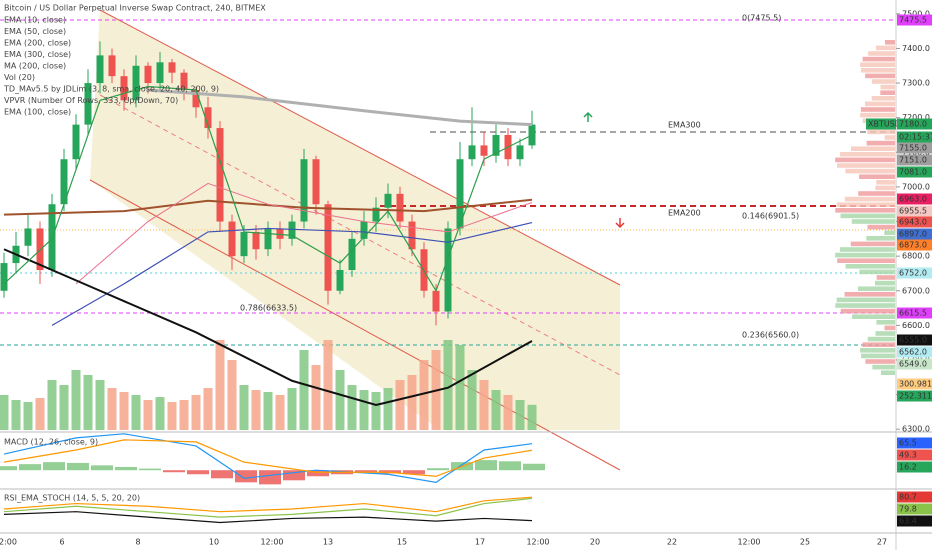  What do you see at coordinates (684, 125) in the screenshot?
I see `annotation: EMA300` at bounding box center [684, 125].